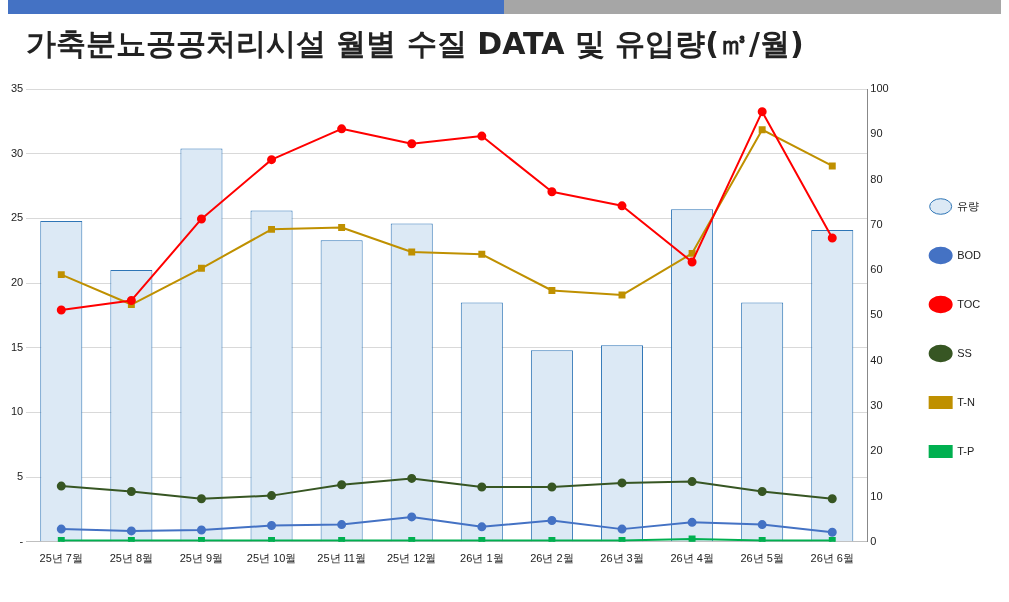  I want to click on y2-tick-label: 40, so click(876, 359).